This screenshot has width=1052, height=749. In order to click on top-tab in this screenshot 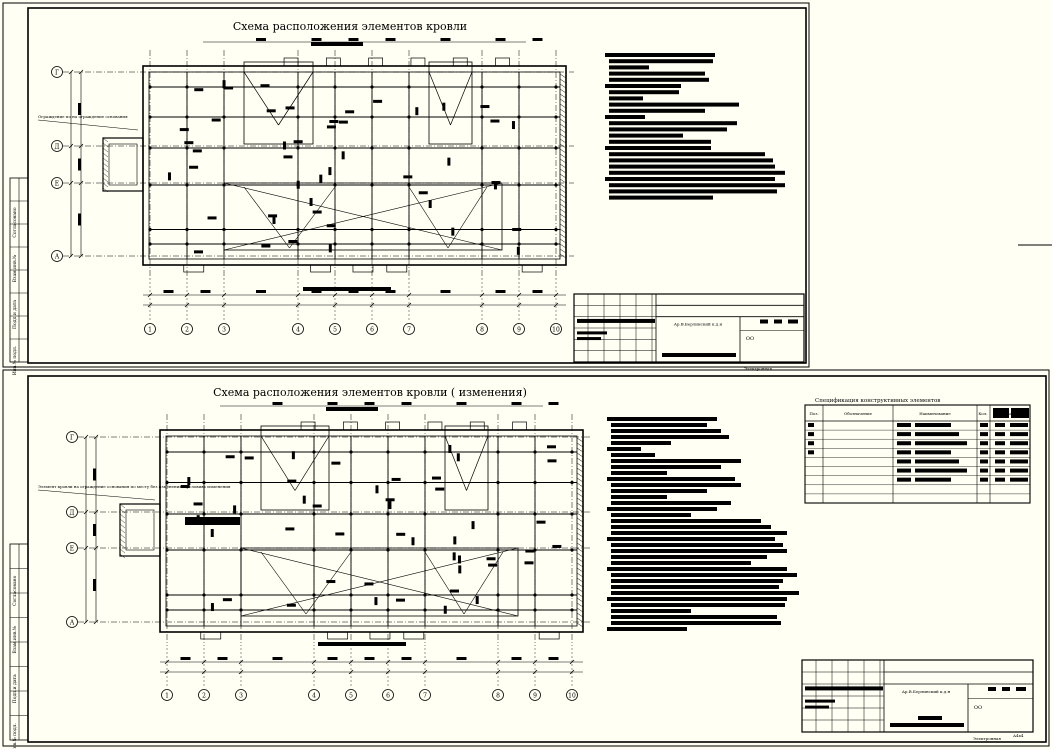, I will do `click(435, 426)`.